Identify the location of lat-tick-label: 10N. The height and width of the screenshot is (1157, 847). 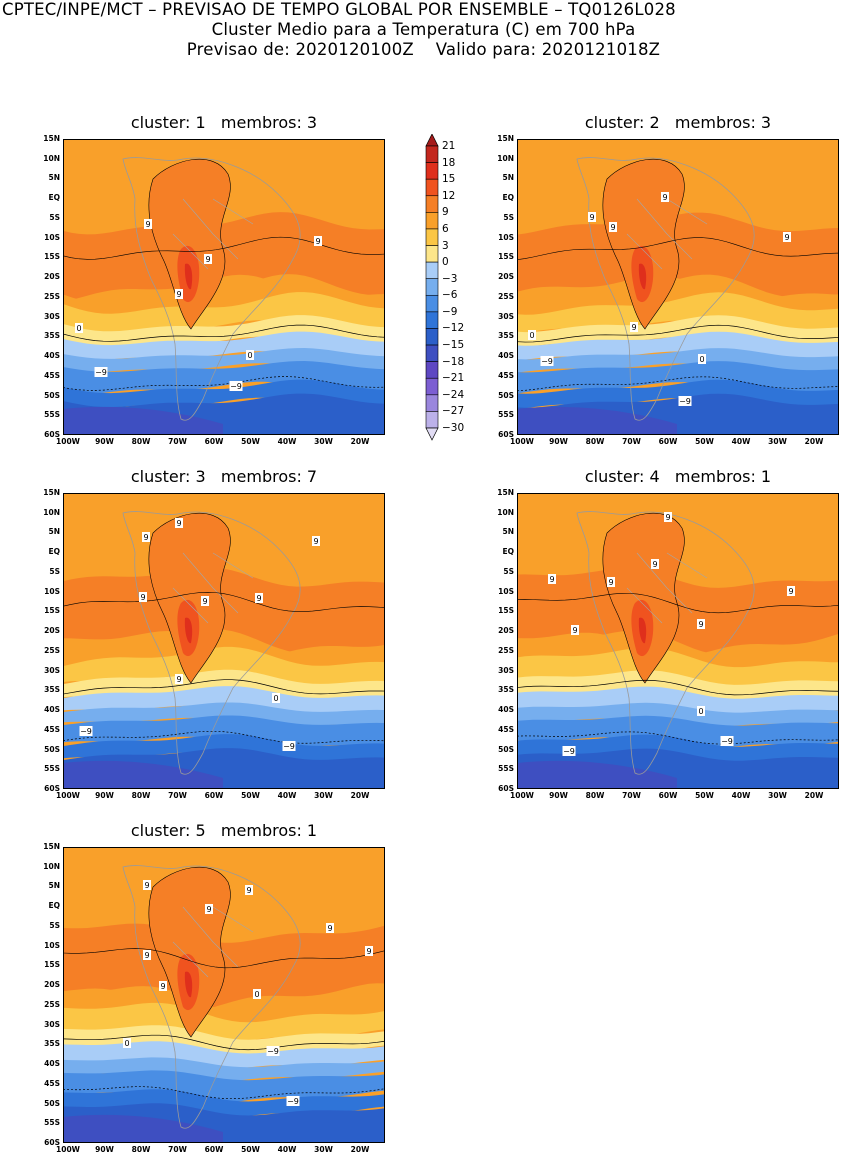
(505, 512).